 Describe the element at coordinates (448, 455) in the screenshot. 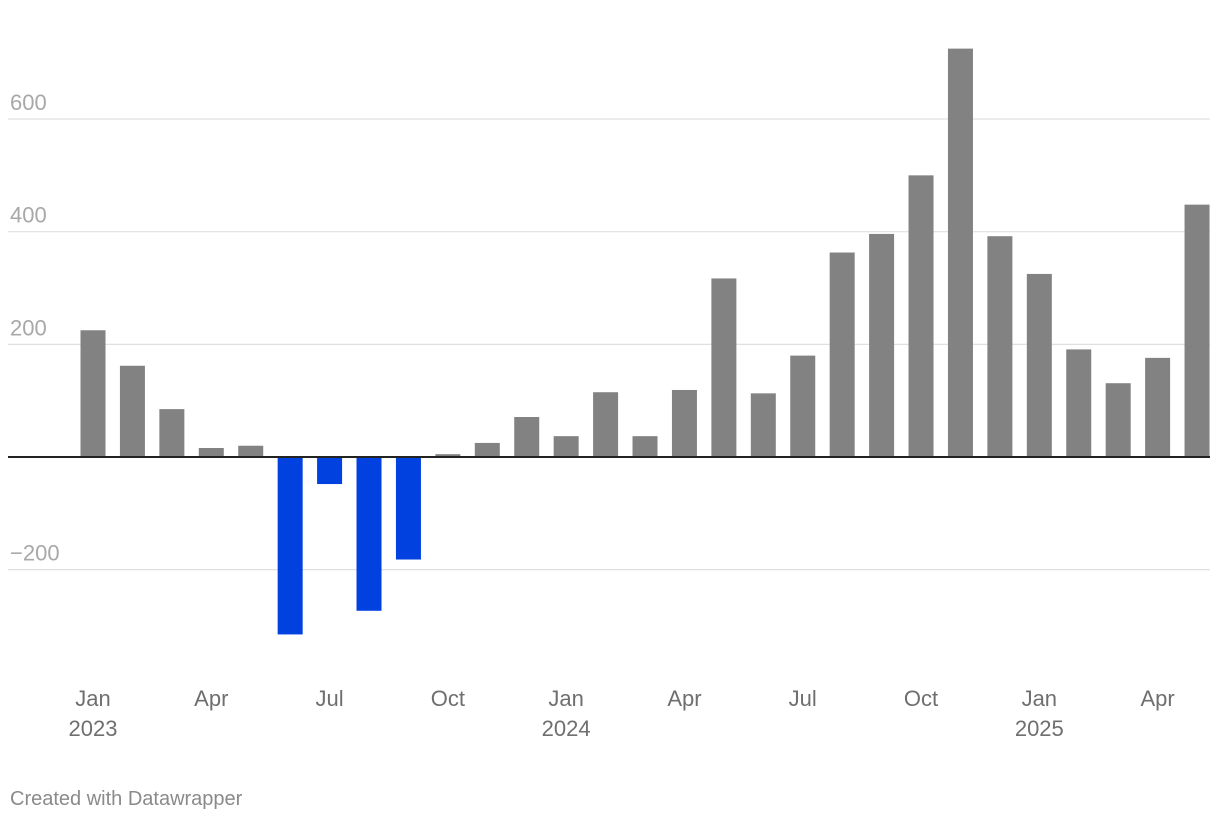

I see `bar-oct-2023` at that location.